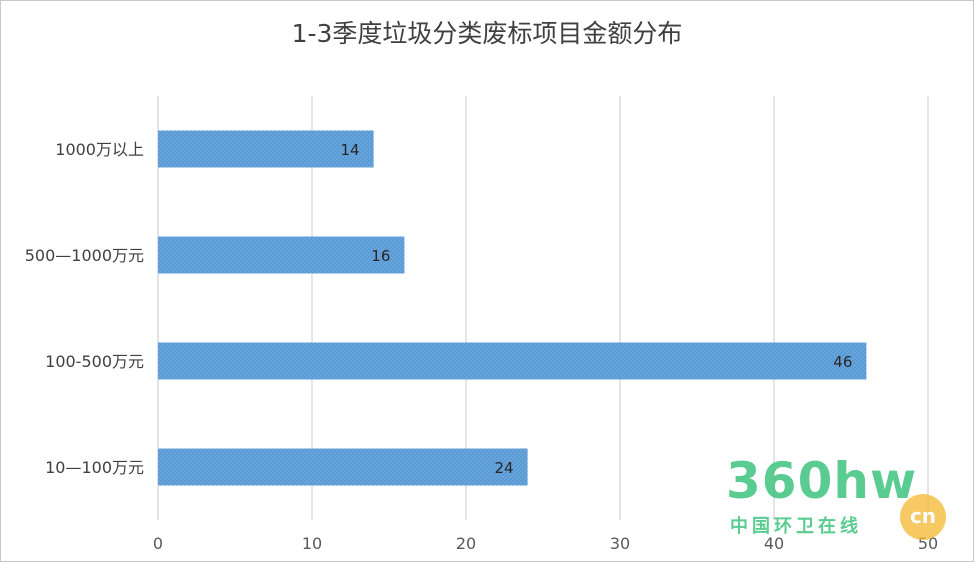 Image resolution: width=974 pixels, height=562 pixels. Describe the element at coordinates (84, 255) in the screenshot. I see `category-label: 500—1000万元` at that location.